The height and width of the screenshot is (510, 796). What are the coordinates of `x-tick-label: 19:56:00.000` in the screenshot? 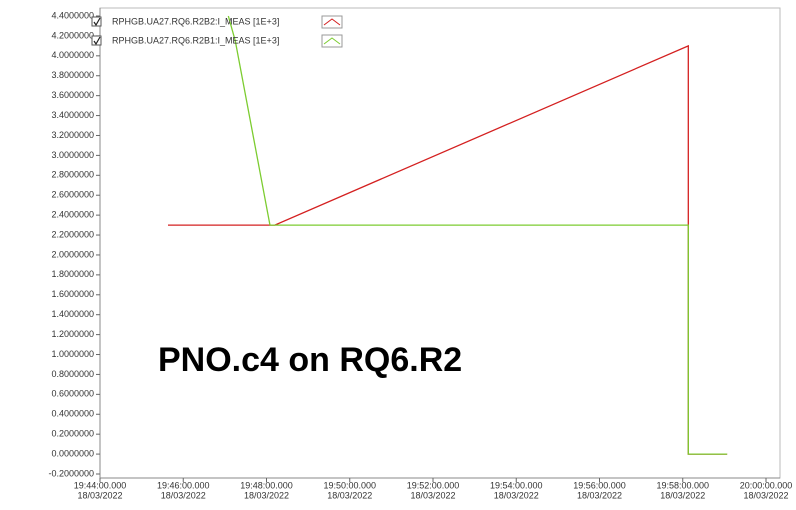 It's located at (599, 485).